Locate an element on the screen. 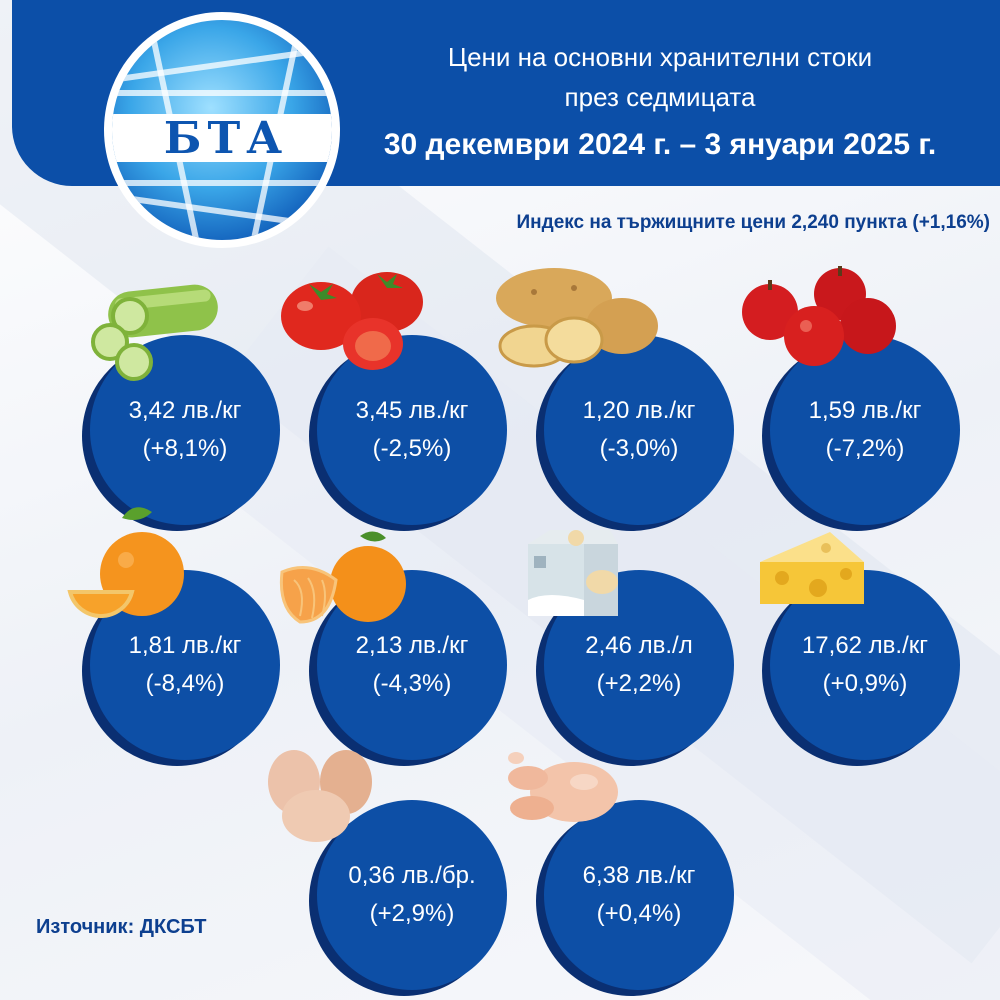  apple-icon is located at coordinates (819, 316).